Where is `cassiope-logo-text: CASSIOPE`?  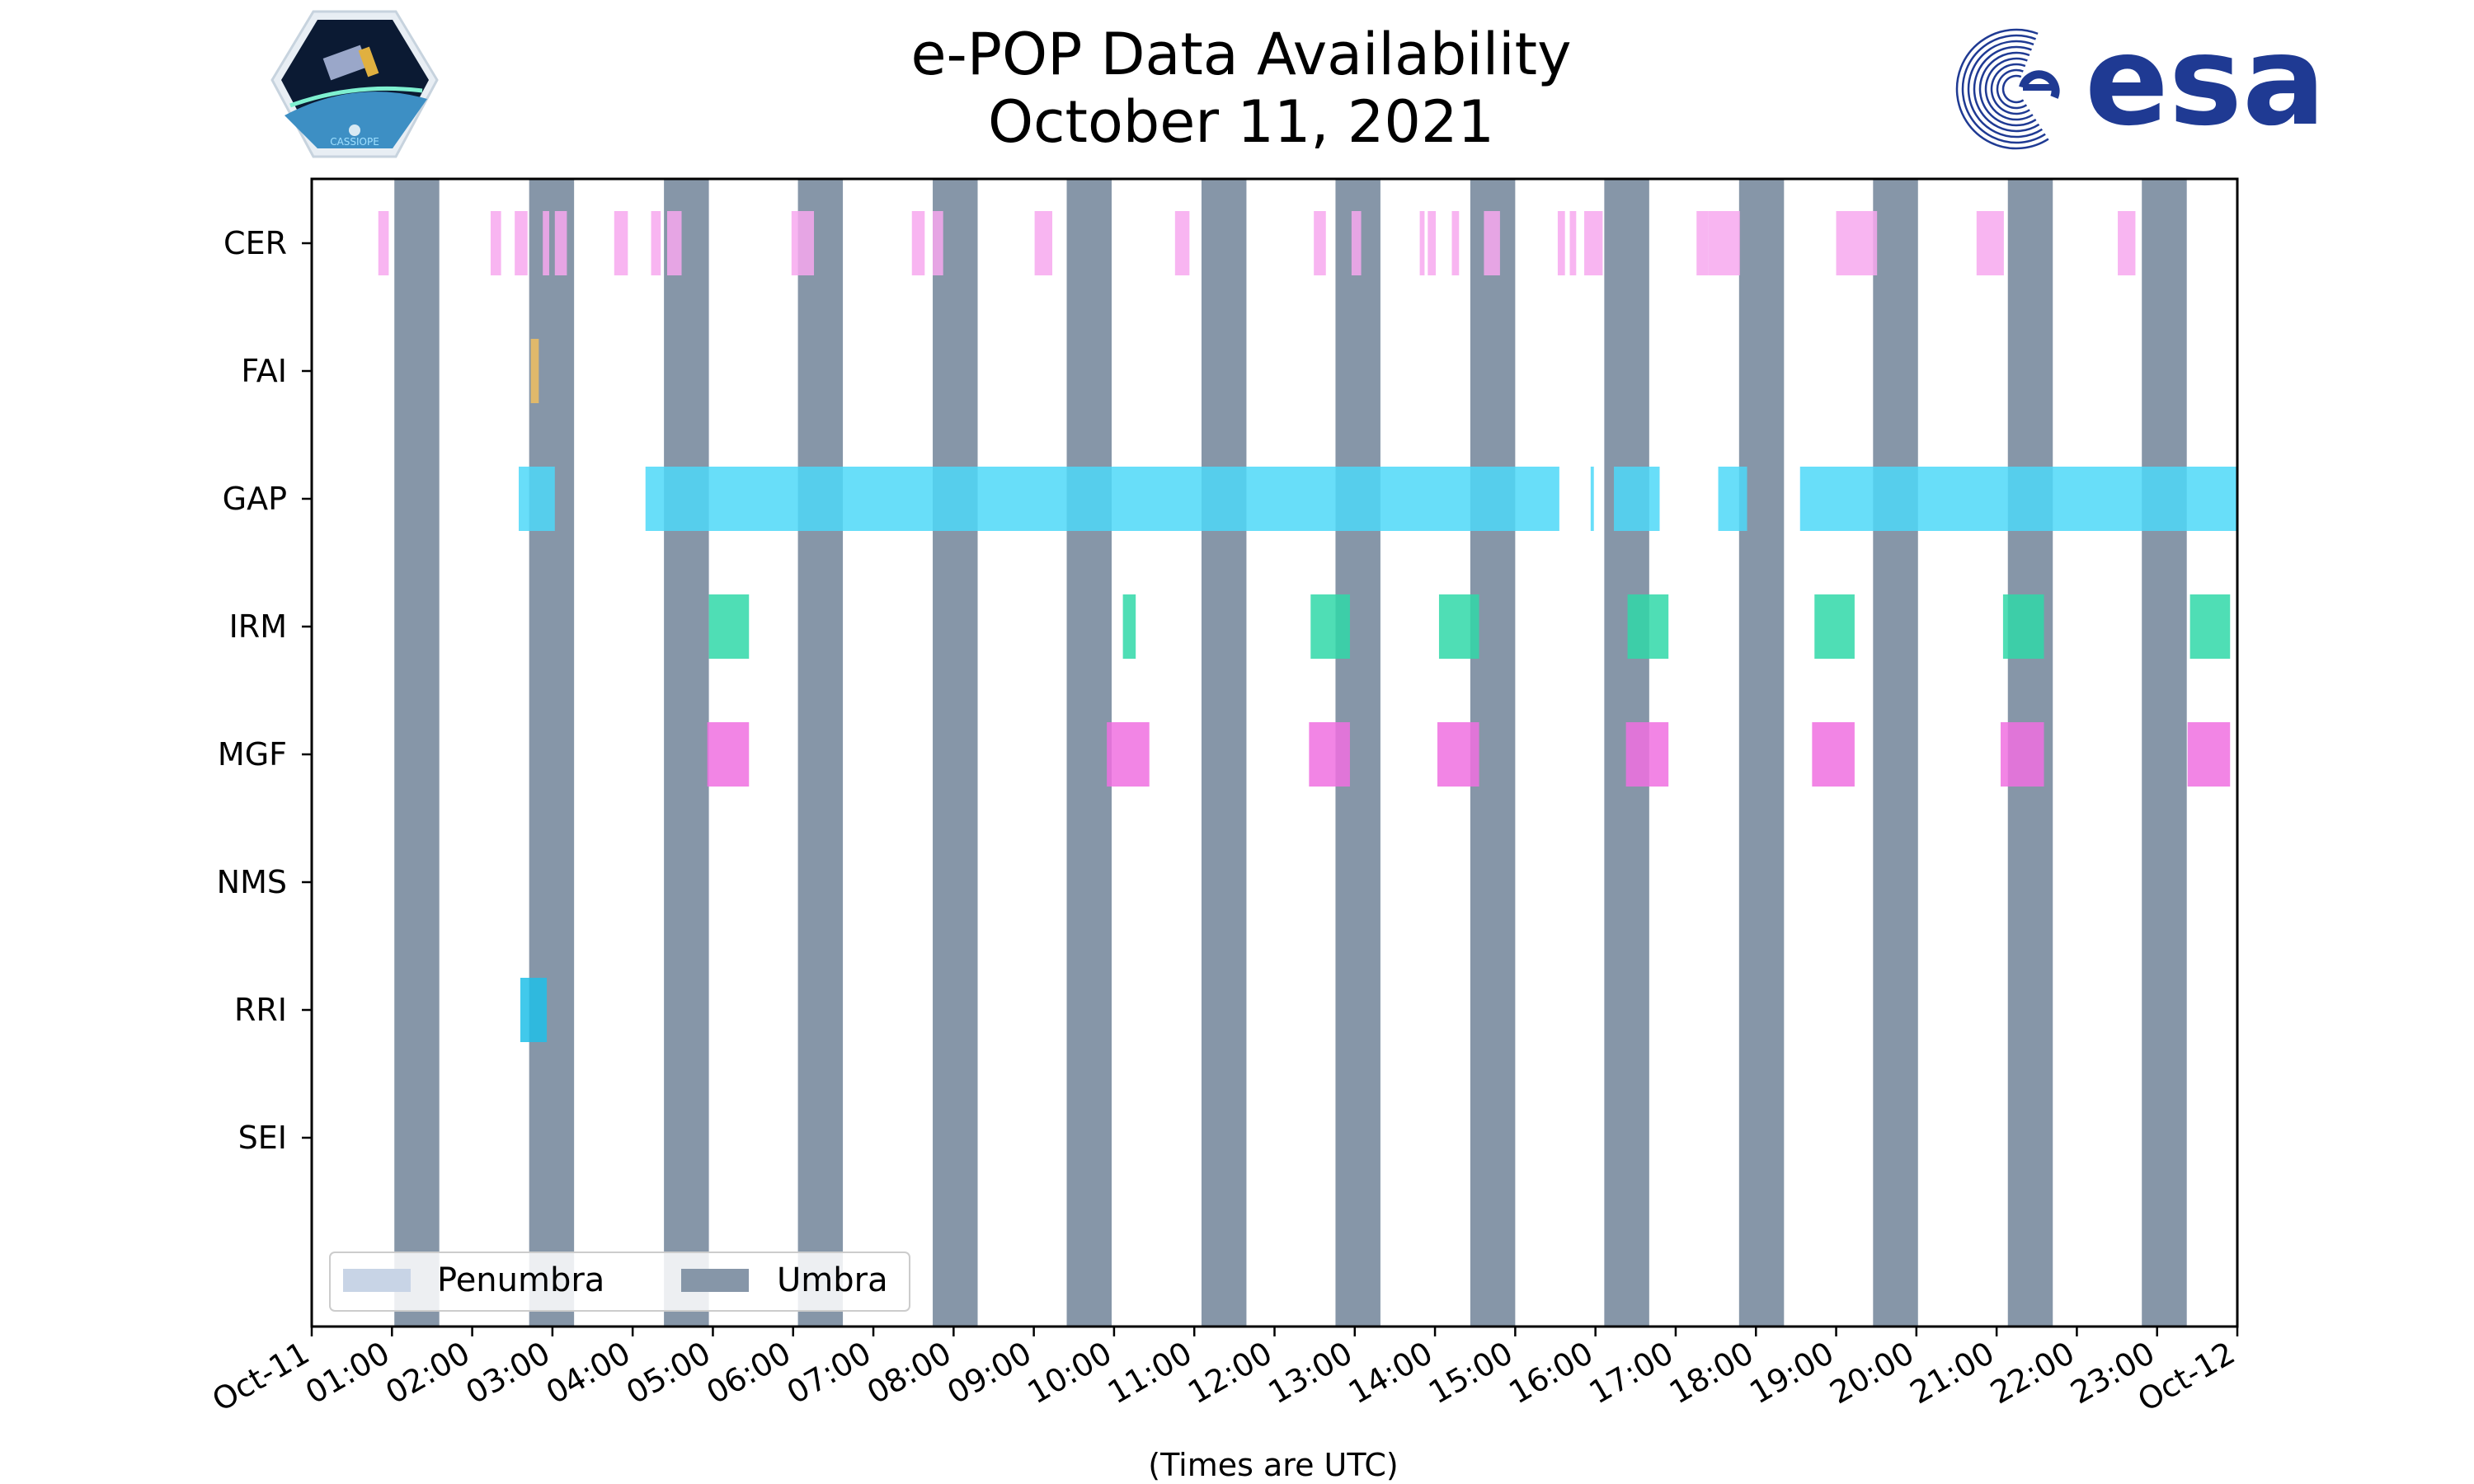
cassiope-logo-text: CASSIOPE is located at coordinates (354, 142).